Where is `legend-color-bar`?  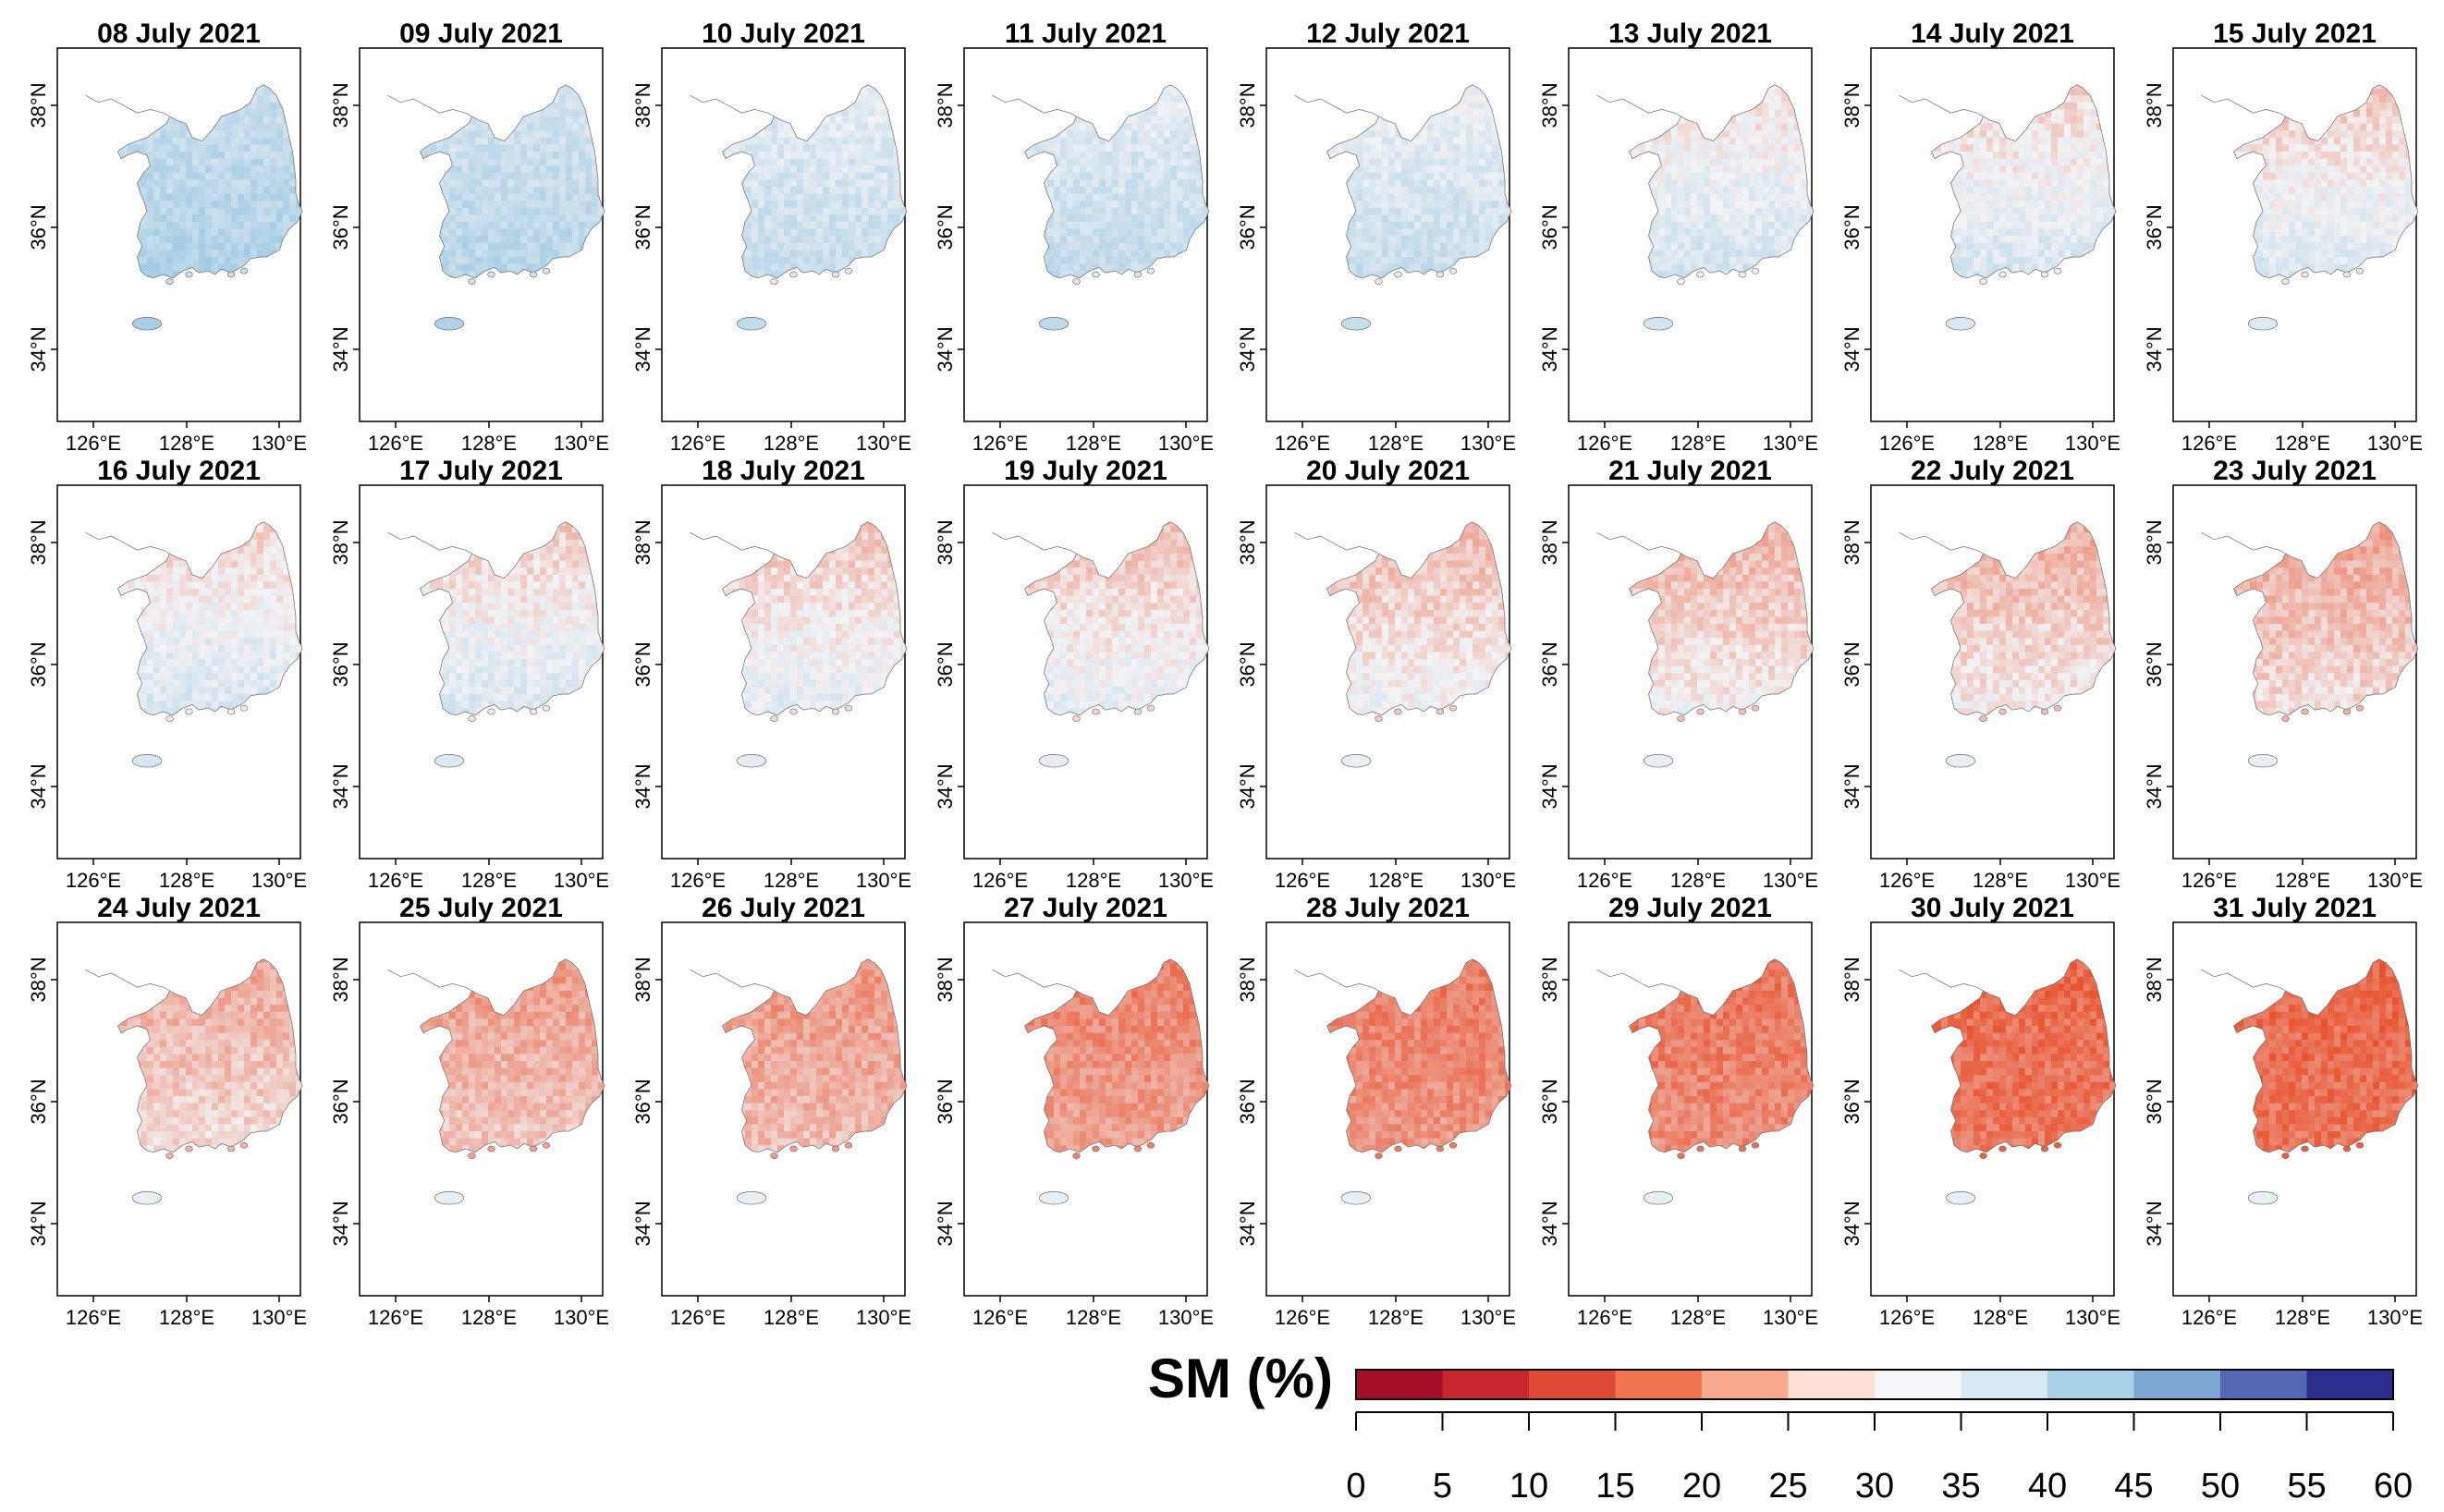
legend-color-bar is located at coordinates (1874, 1384).